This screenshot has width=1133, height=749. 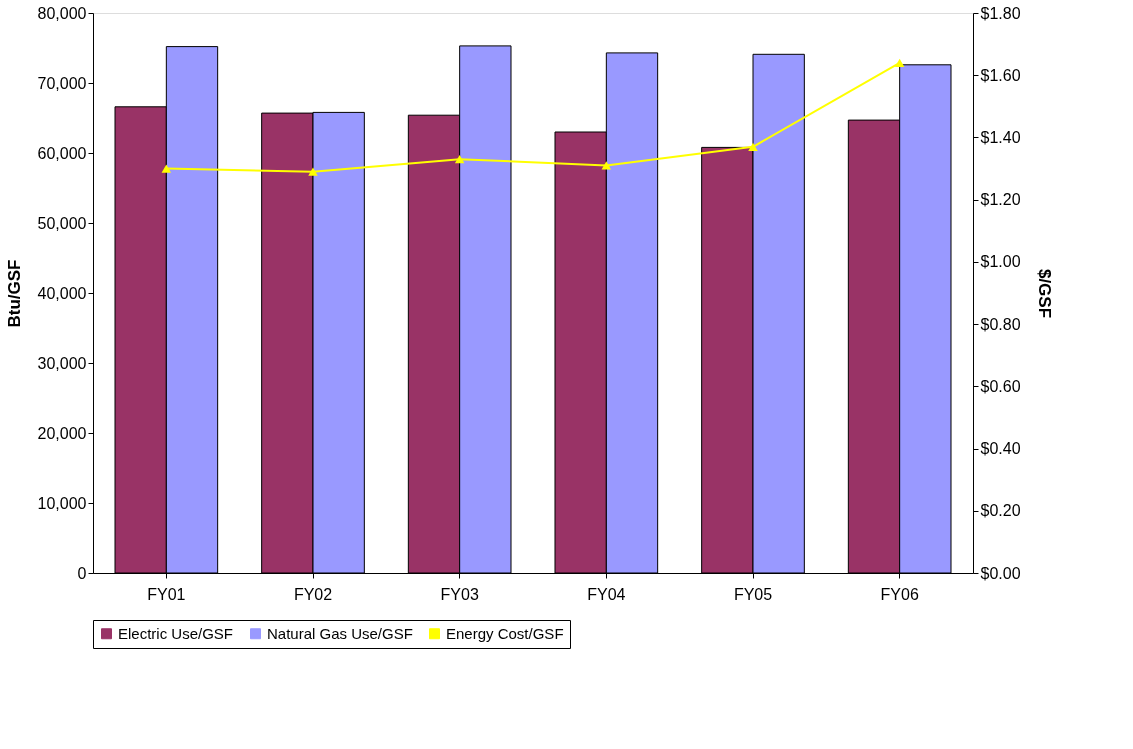 I want to click on y-tick-label: 30,000, so click(x=62, y=363).